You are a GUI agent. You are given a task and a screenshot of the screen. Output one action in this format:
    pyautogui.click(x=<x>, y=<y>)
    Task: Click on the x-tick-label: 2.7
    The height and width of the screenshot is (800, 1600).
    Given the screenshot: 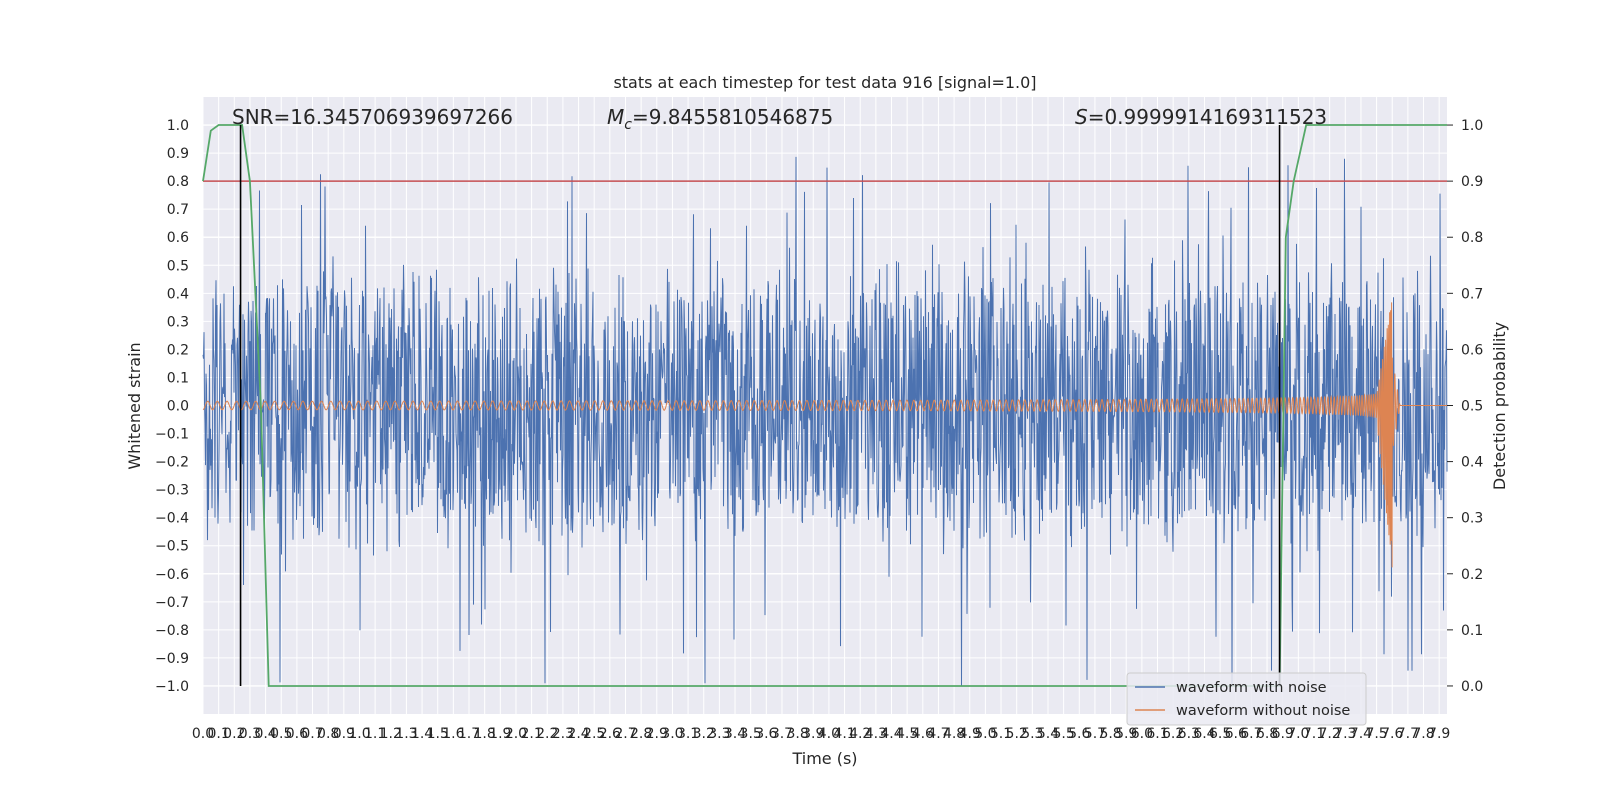 What is the action you would take?
    pyautogui.click(x=625, y=734)
    